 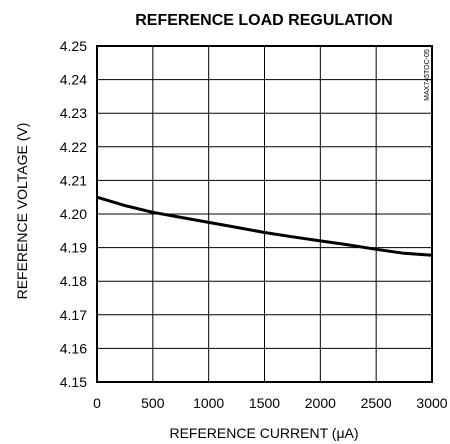 What do you see at coordinates (153, 403) in the screenshot?
I see `x-tick-label: 500` at bounding box center [153, 403].